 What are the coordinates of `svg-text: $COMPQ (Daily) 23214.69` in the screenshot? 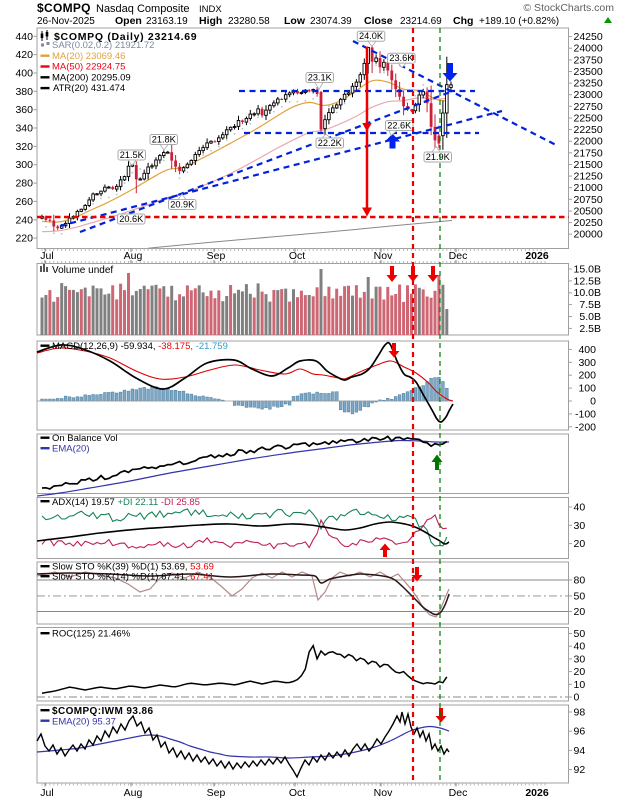 It's located at (125, 37).